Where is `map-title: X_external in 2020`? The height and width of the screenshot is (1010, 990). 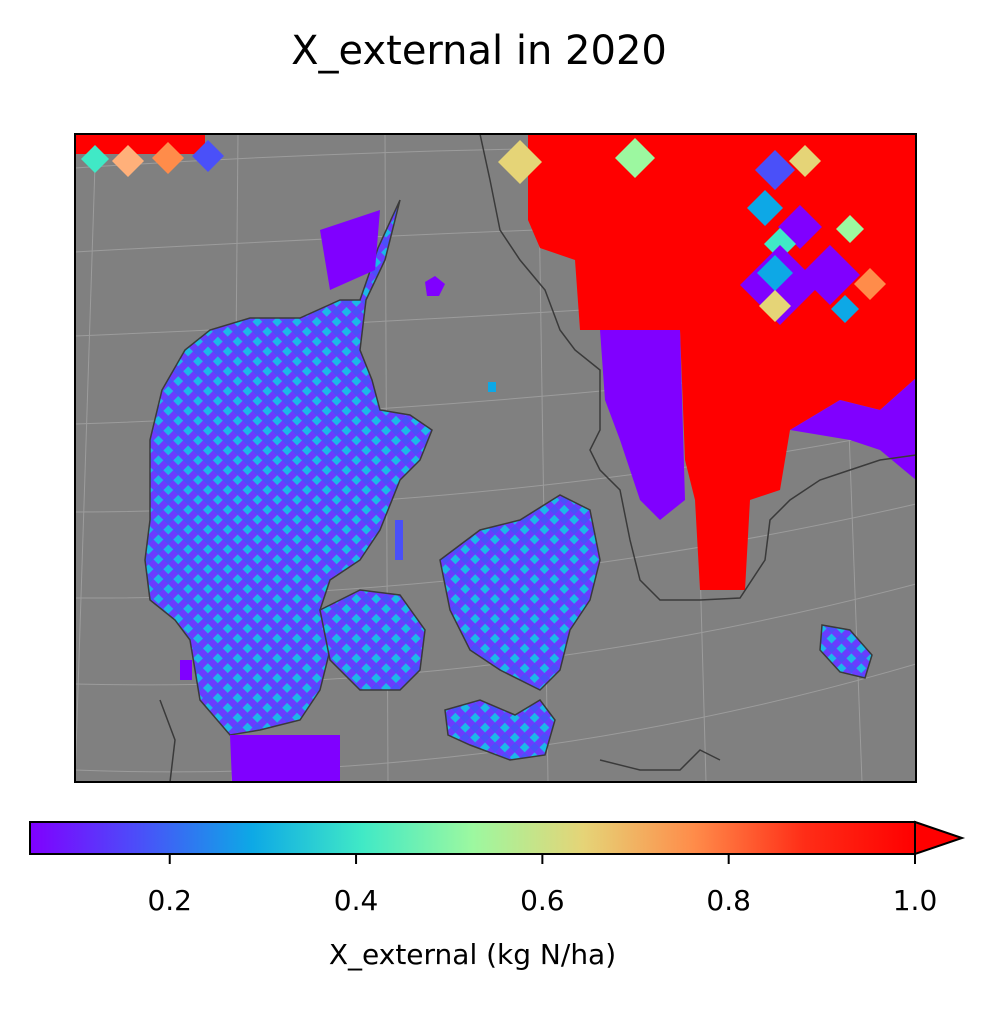 map-title: X_external in 2020 is located at coordinates (479, 51).